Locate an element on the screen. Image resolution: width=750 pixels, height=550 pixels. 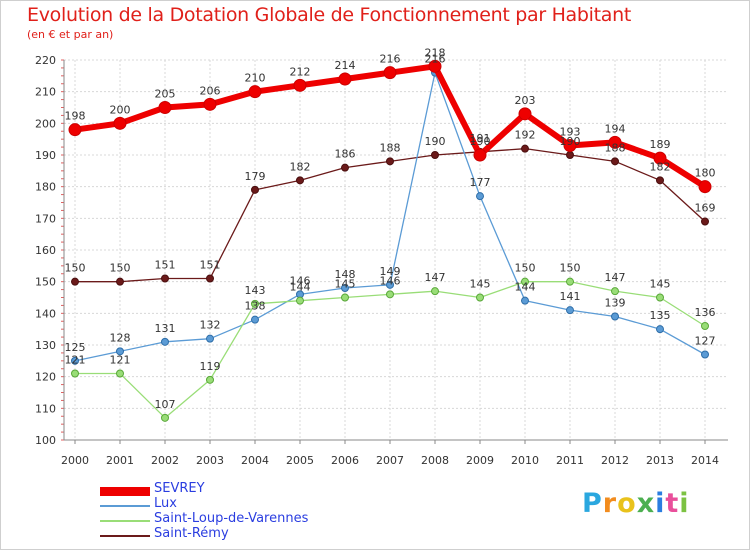
data-label-saint-remy: 179 is located at coordinates (255, 176).